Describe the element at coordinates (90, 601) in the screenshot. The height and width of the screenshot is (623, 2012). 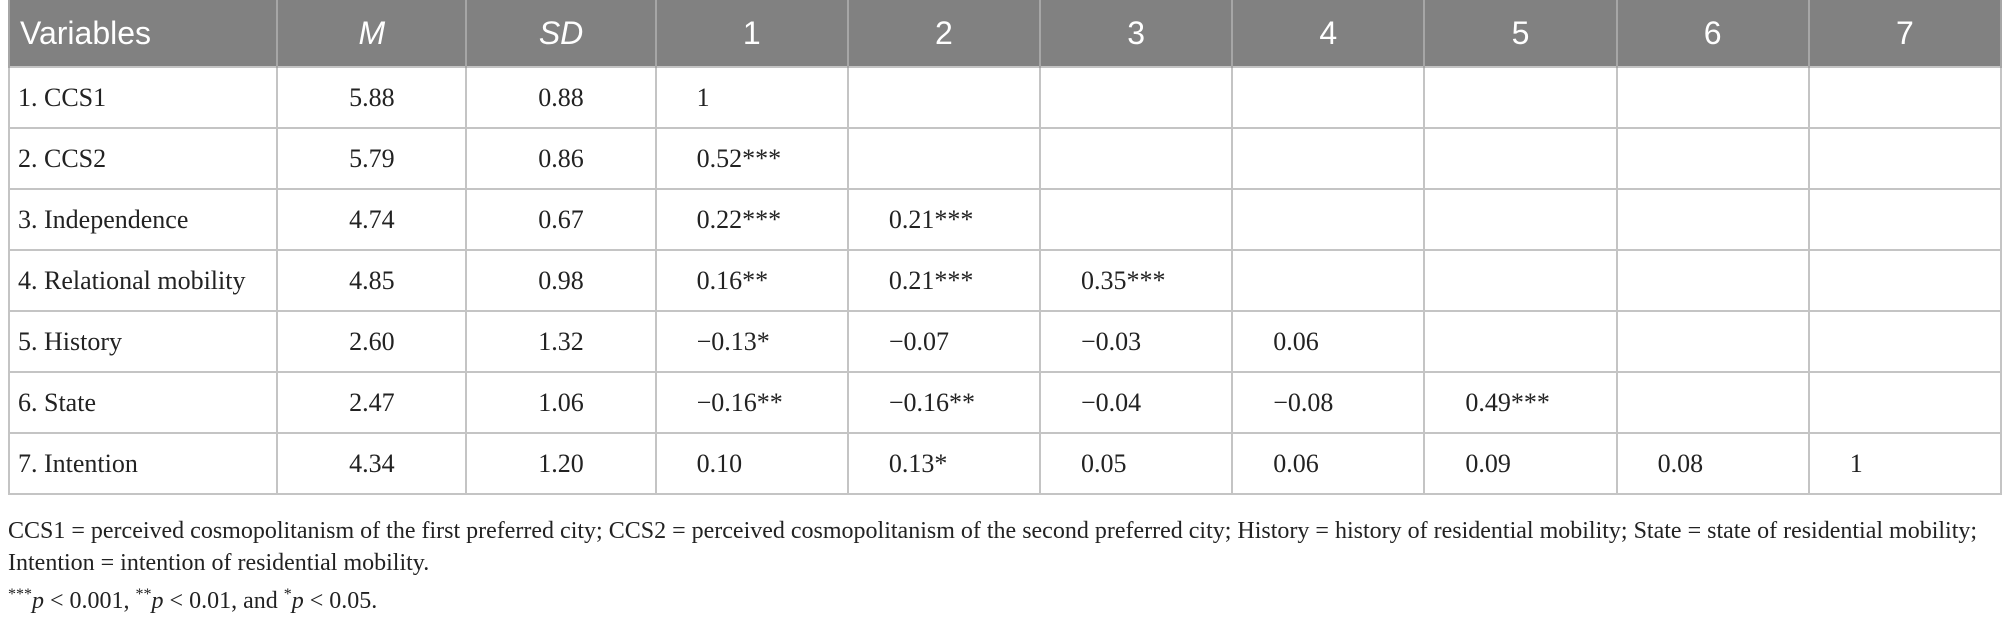
I see `significance-threshold: < 0.001,` at that location.